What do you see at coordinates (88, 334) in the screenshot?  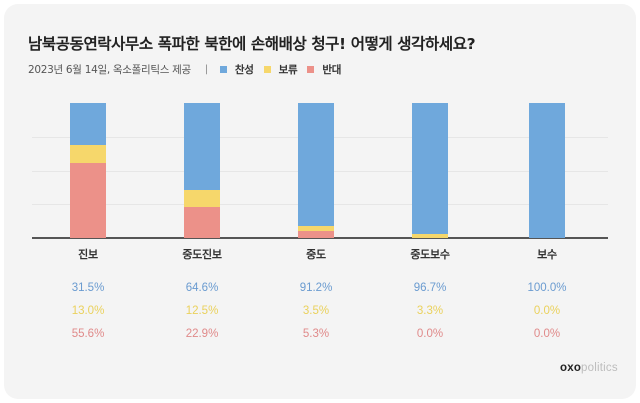 I see `value-disagree: 55.6%` at bounding box center [88, 334].